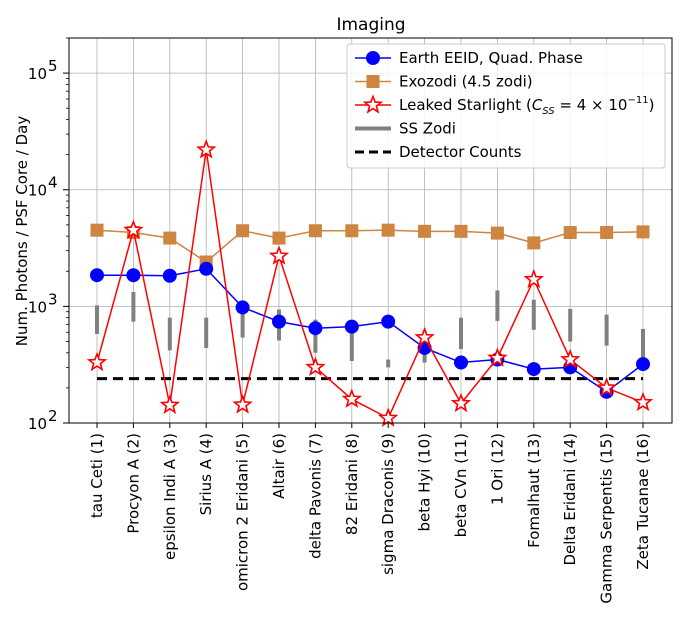 The width and height of the screenshot is (692, 623). I want to click on y-tick-label-exponent: 3, so click(53, 299).